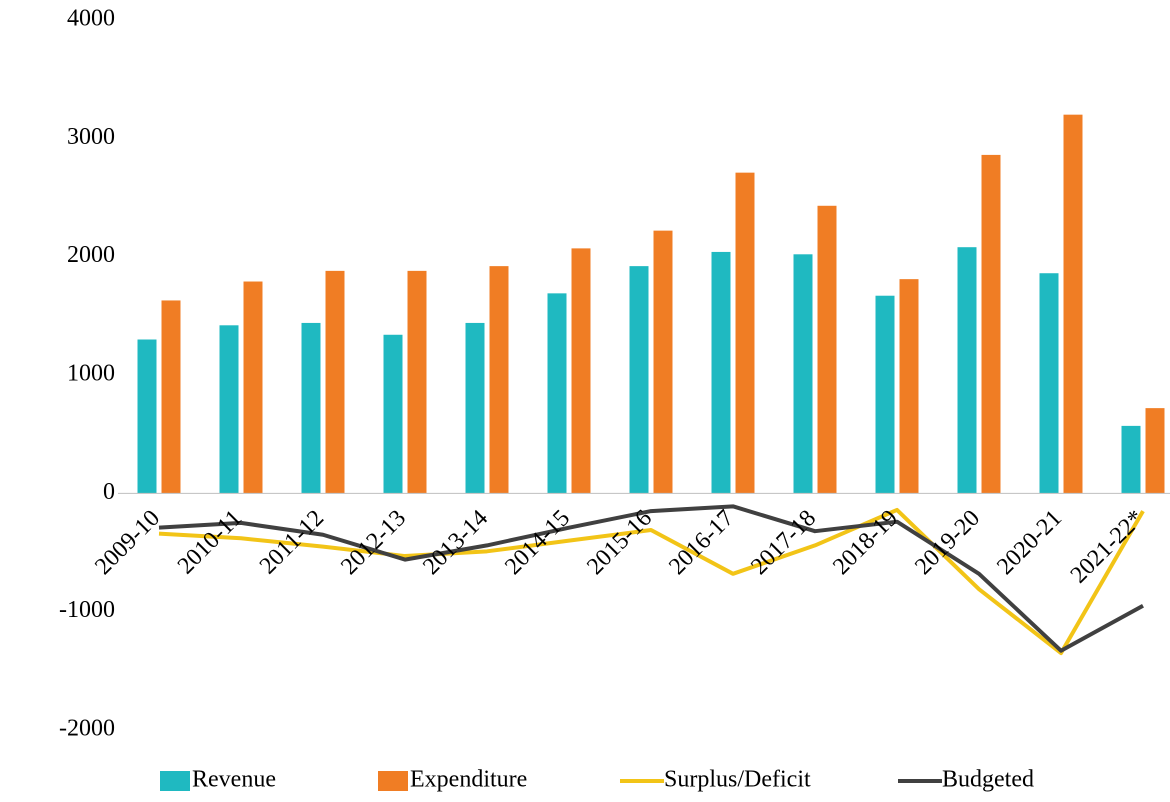 This screenshot has height=802, width=1170. Describe the element at coordinates (127, 542) in the screenshot. I see `x-tick-label: 2009-10` at that location.